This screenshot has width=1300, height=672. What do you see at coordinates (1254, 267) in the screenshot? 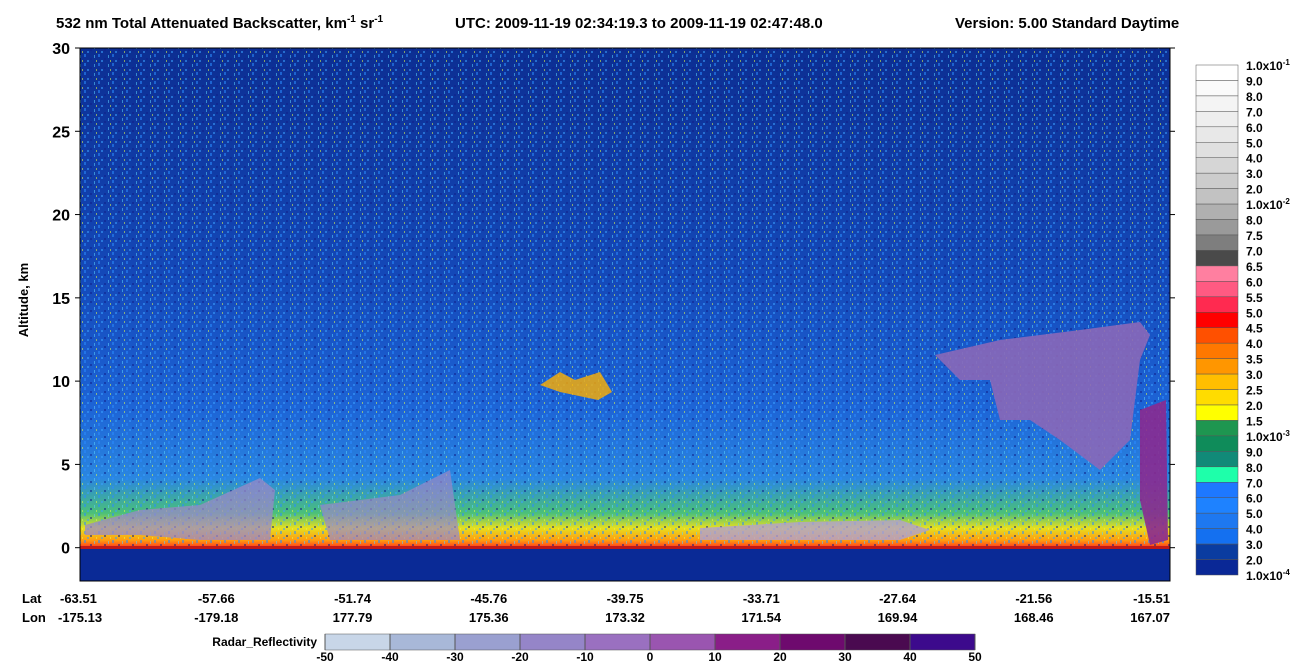
I see `colorbar-label: 6.5` at bounding box center [1254, 267].